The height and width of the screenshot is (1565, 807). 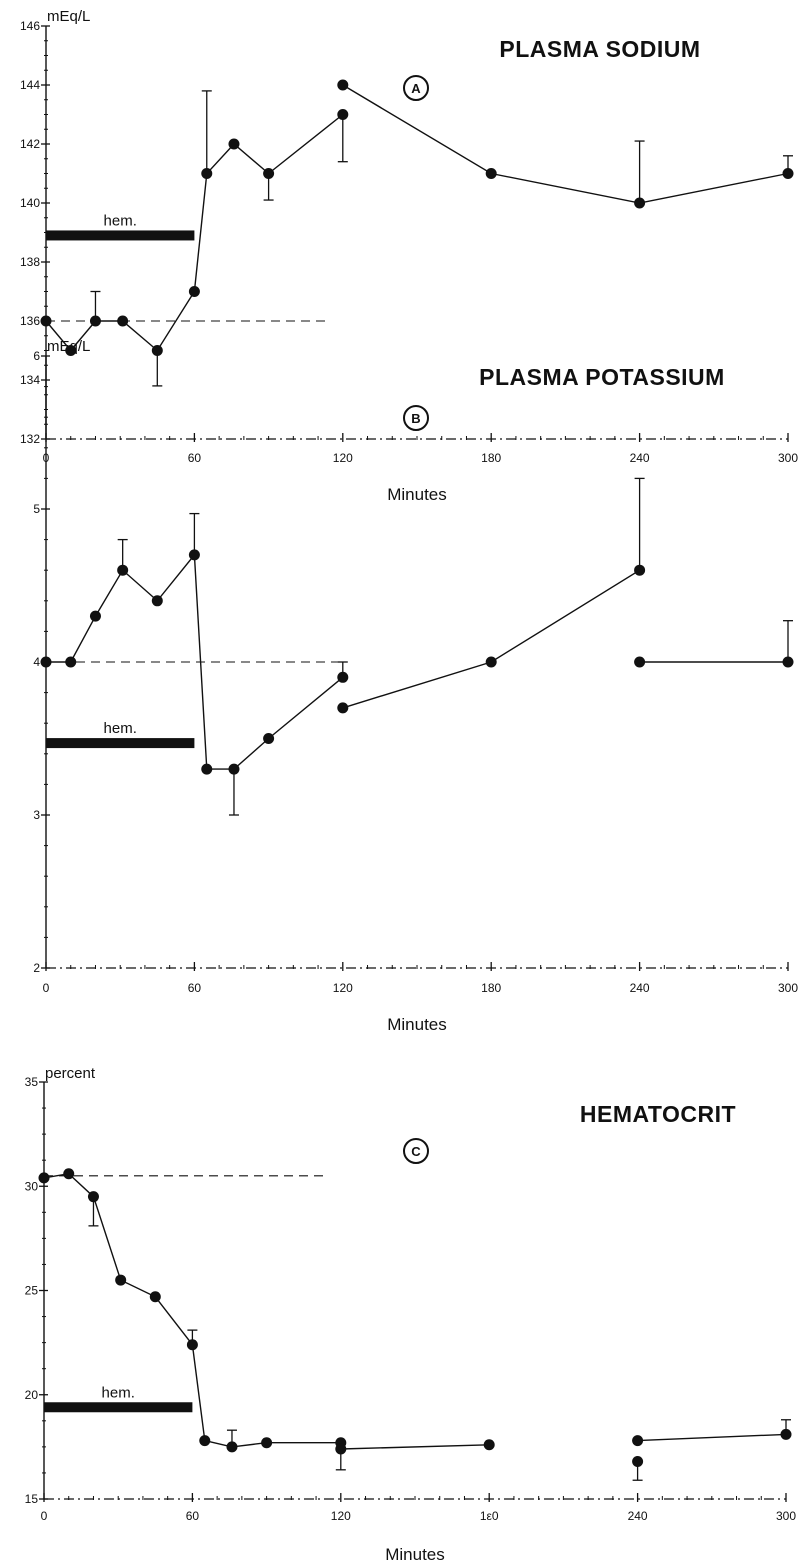 I want to click on panel-marker-label: B, so click(x=415, y=418).